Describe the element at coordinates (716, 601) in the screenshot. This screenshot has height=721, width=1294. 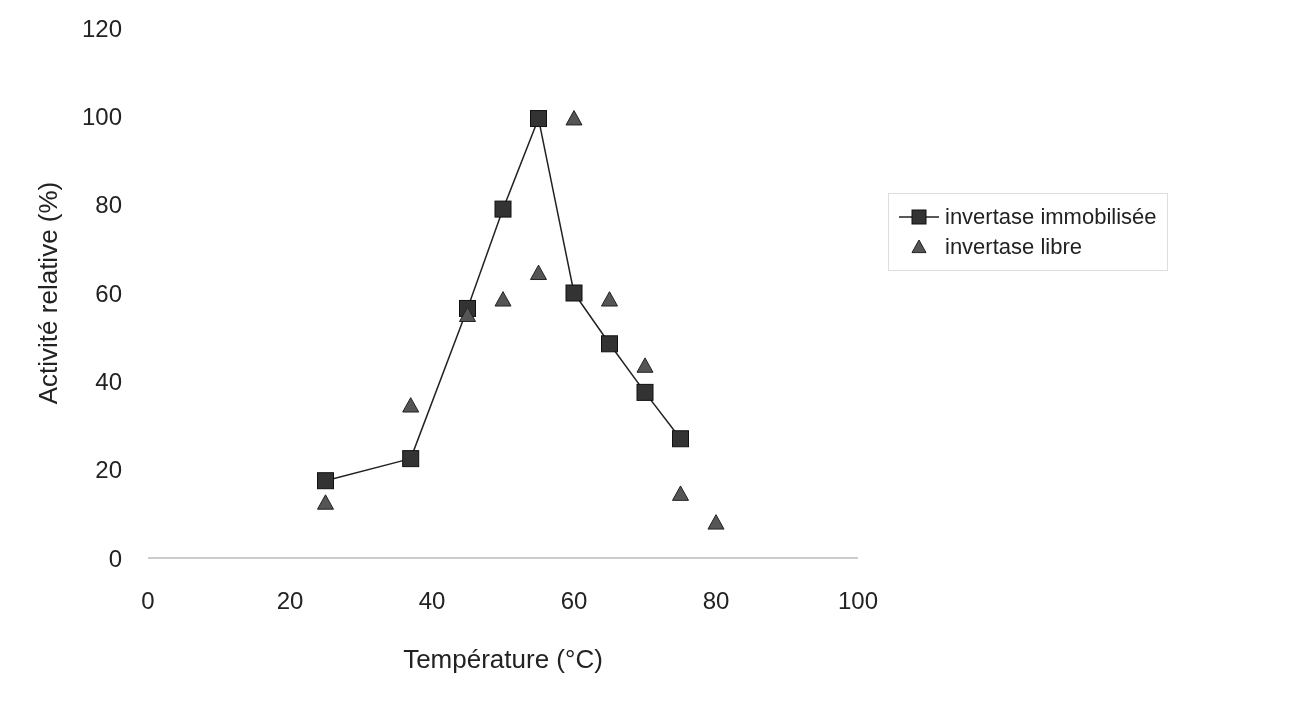
I see `x-tick-label: 80` at that location.